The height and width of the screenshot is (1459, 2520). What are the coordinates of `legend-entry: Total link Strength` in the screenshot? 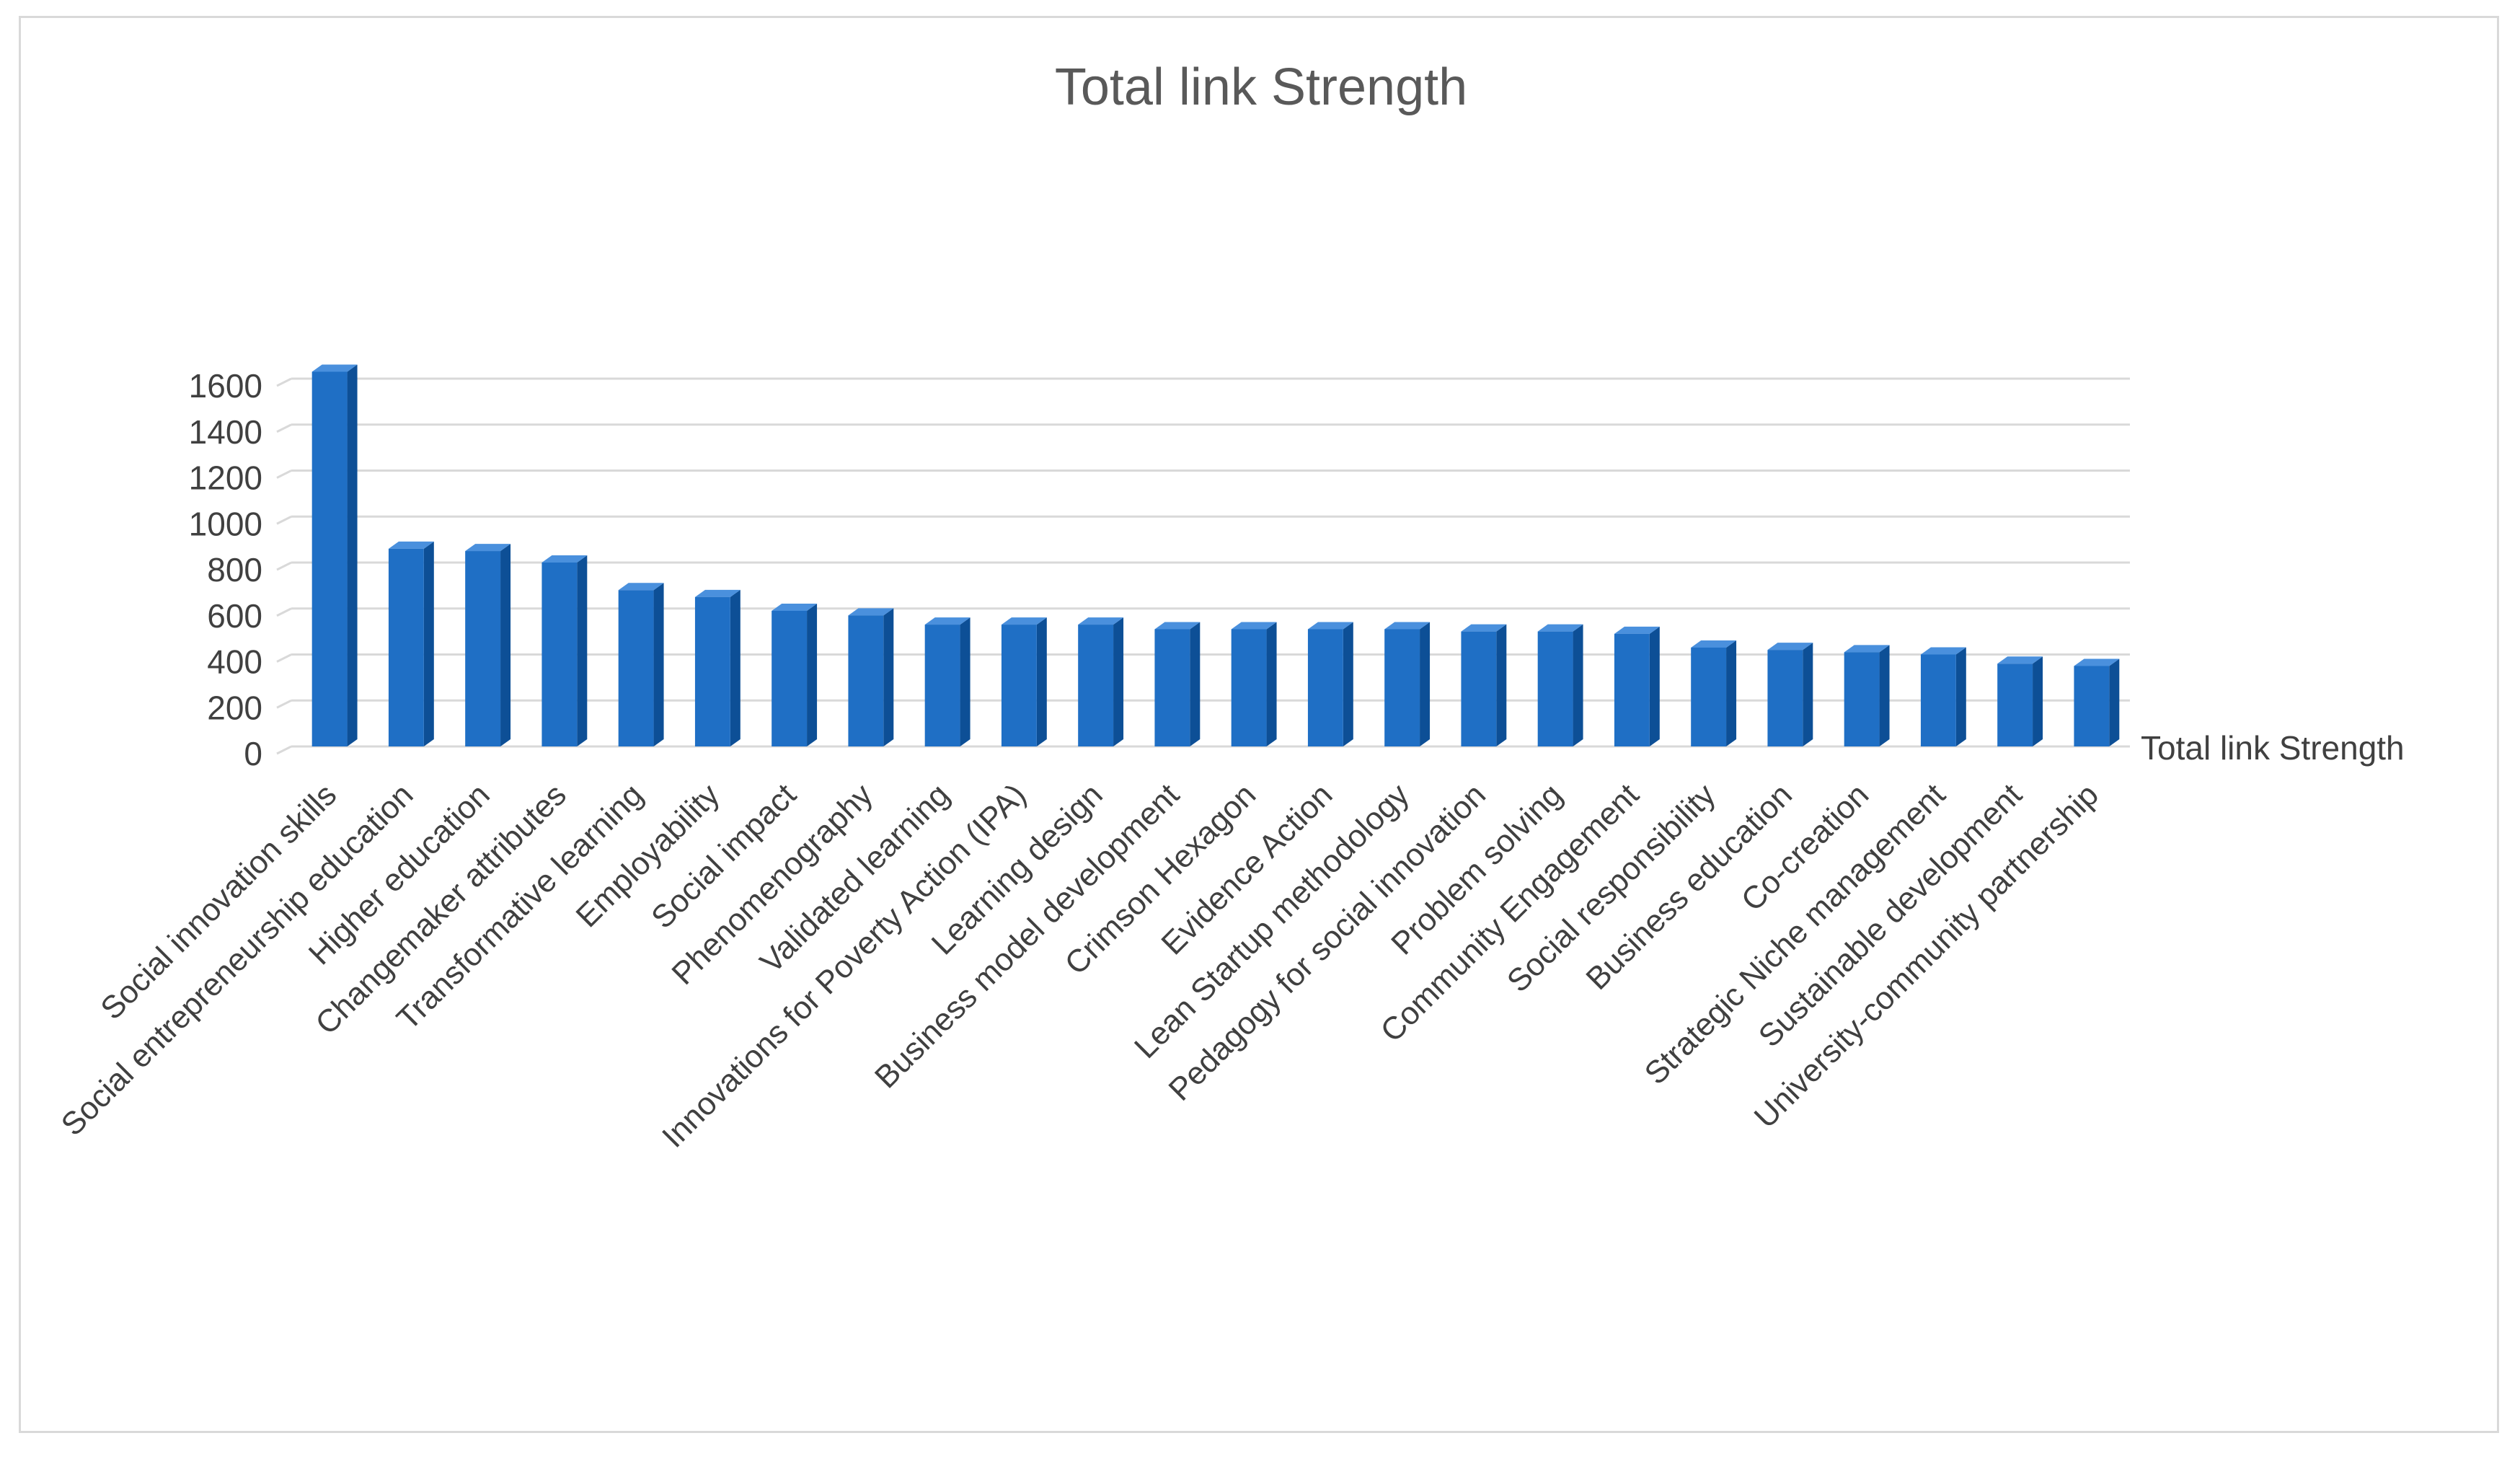 It's located at (2273, 748).